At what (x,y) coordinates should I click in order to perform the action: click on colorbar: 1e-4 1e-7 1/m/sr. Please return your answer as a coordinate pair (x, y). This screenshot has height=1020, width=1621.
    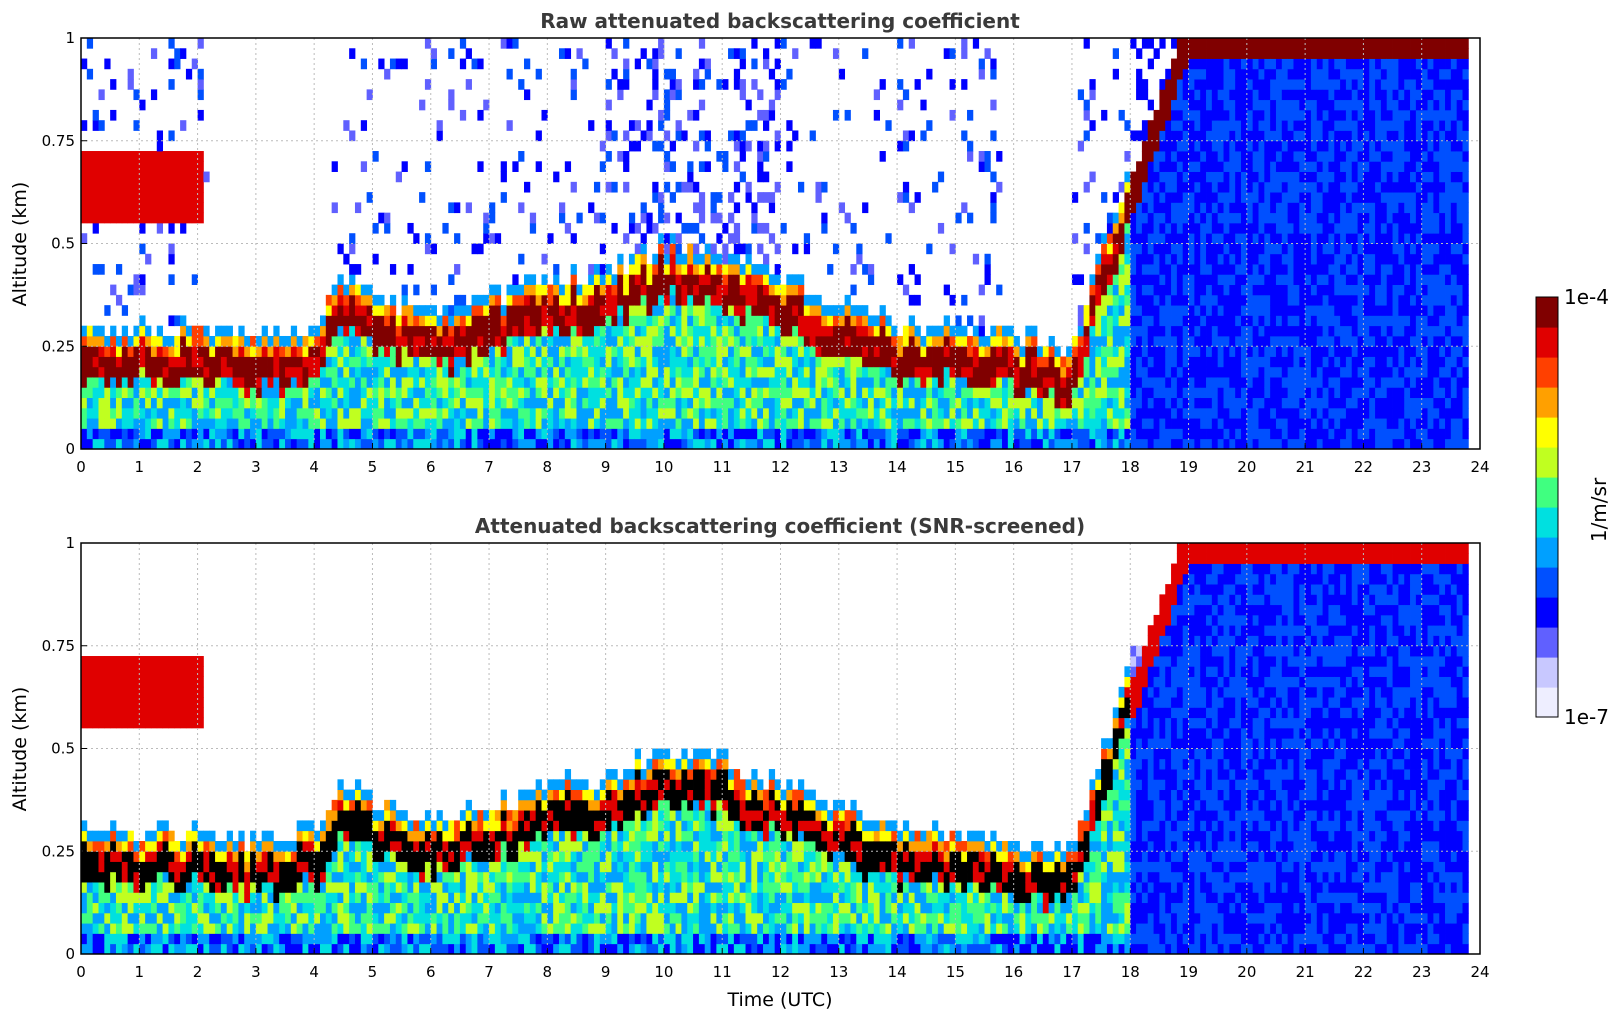
    Looking at the image, I should click on (1573, 507).